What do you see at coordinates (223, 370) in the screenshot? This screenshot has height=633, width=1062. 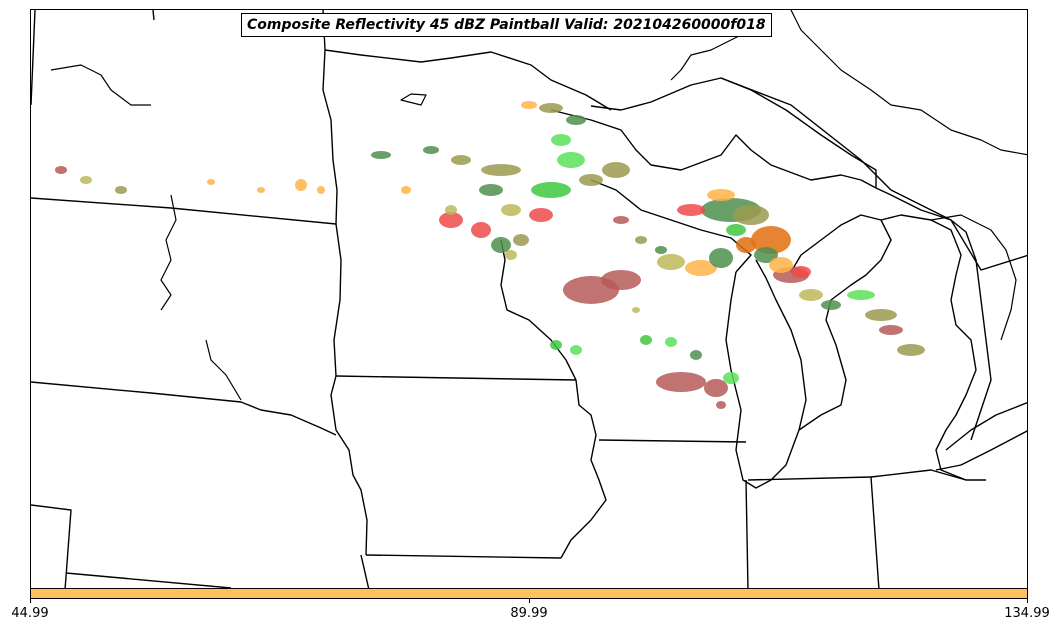 I see `river-james` at bounding box center [223, 370].